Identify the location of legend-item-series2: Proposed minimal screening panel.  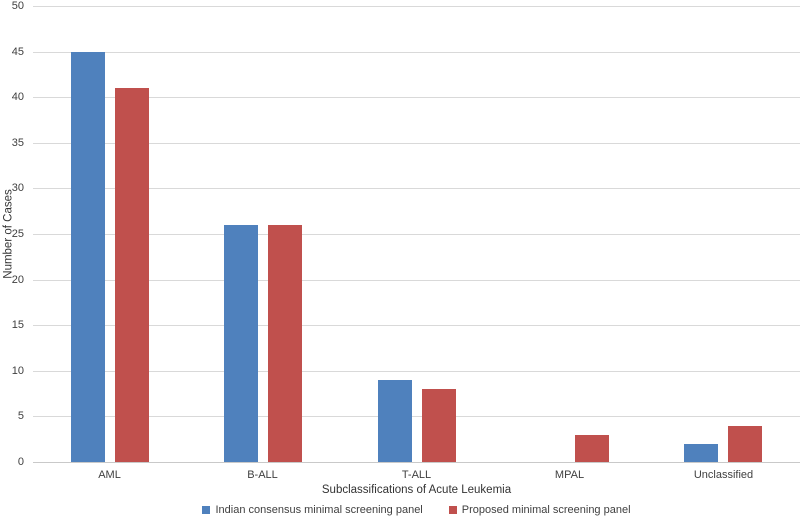
(539, 510).